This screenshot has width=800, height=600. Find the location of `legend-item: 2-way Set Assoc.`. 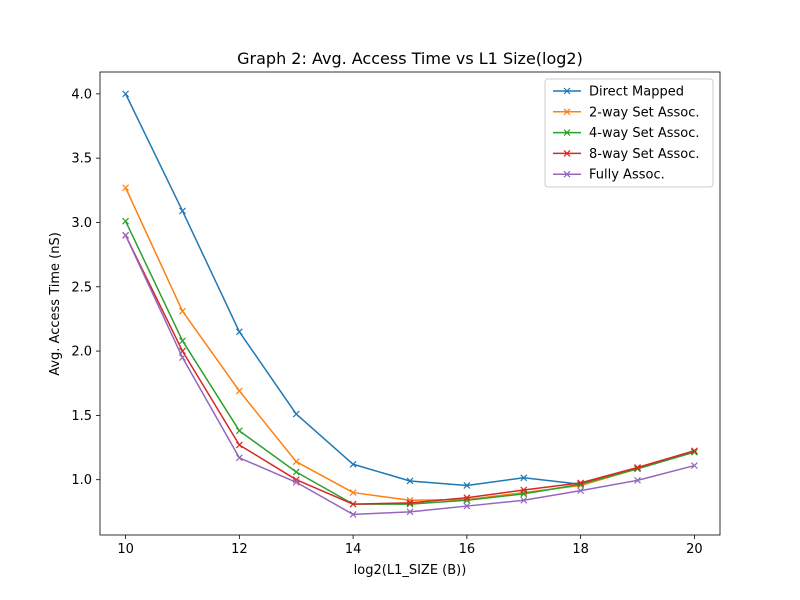

legend-item: 2-way Set Assoc. is located at coordinates (626, 112).